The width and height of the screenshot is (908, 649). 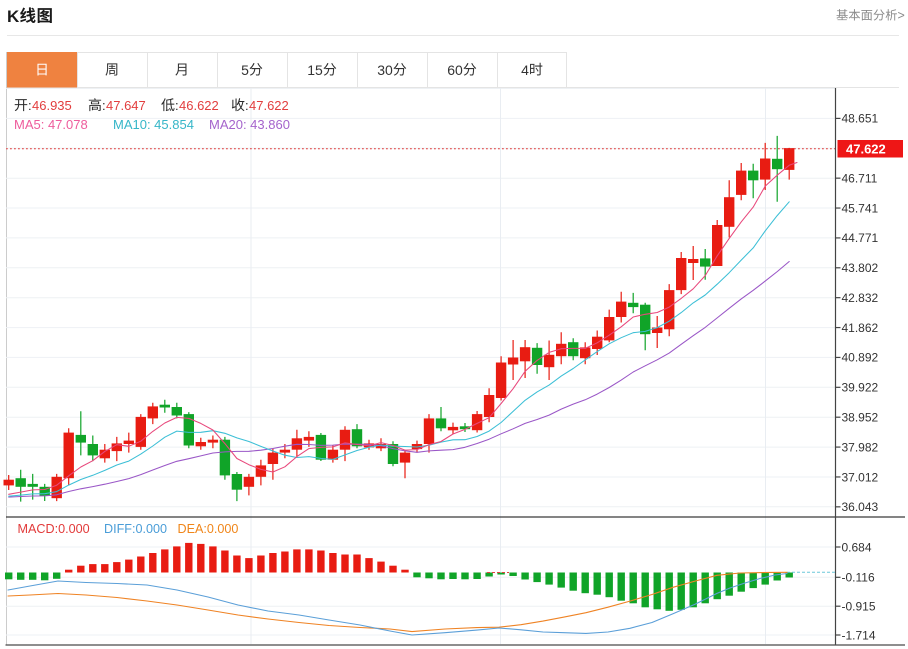 I want to click on svg-text: 46.935, so click(x=52, y=105).